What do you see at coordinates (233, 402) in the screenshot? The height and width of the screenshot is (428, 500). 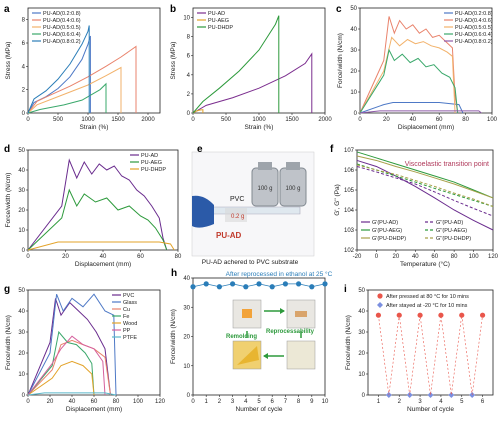 I see `x-tick-label-h: 3` at bounding box center [233, 402].